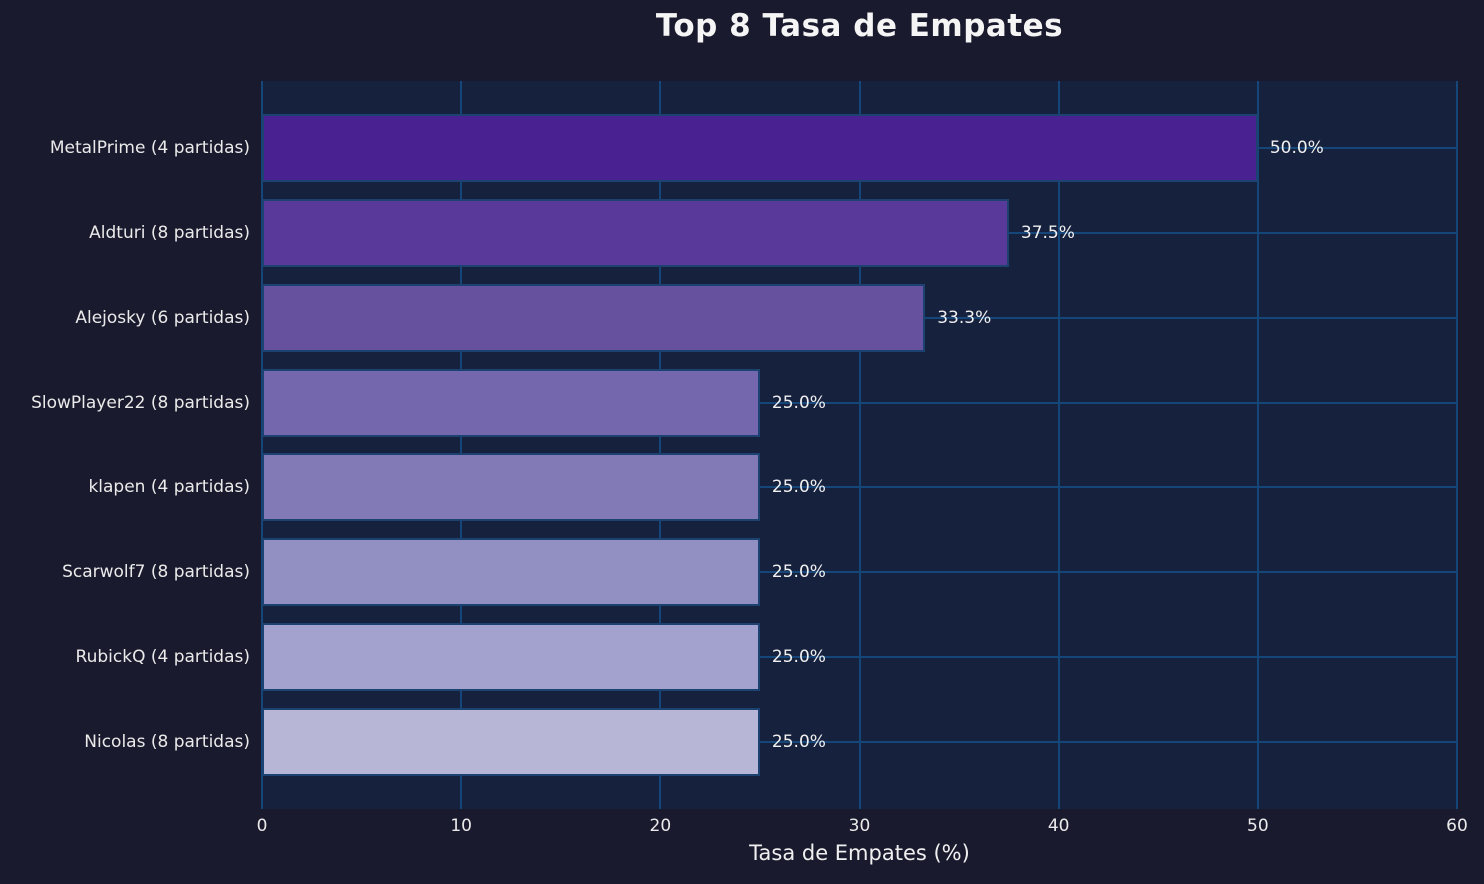  I want to click on y-axis-category-label: MetalPrime (4 partidas), so click(149, 148).